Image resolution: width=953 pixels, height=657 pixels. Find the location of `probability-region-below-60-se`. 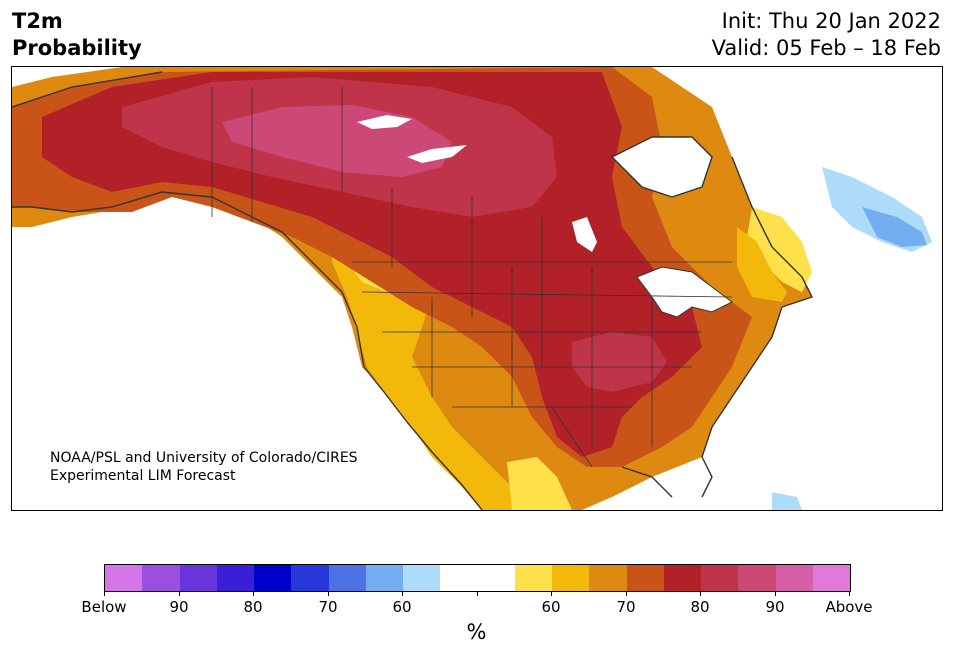

probability-region-below-60-se is located at coordinates (787, 501).